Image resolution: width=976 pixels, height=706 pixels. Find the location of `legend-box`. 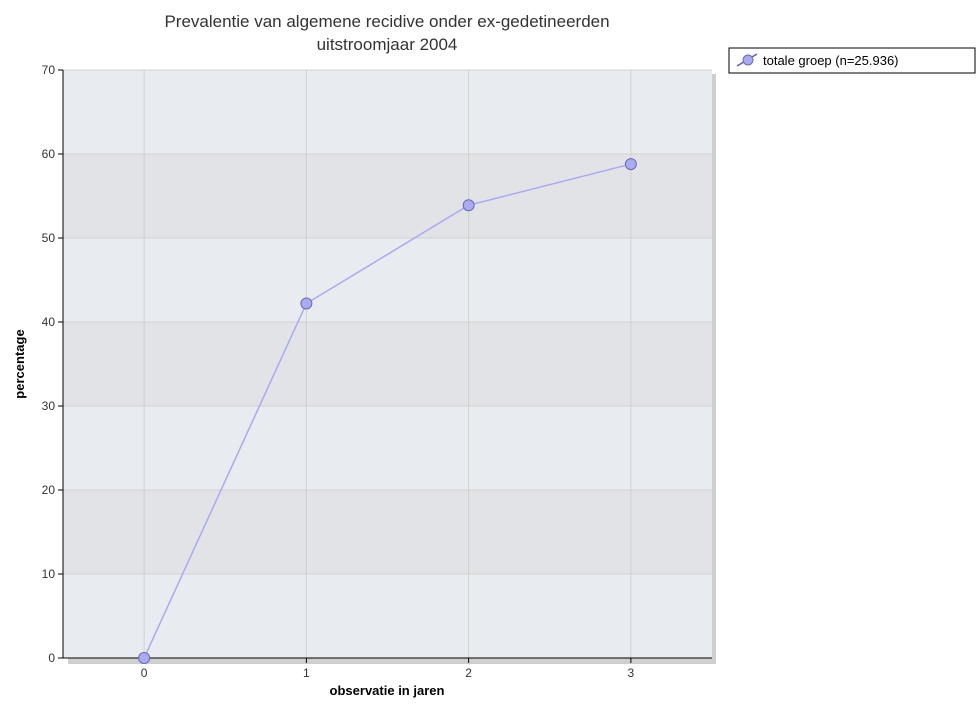

legend-box is located at coordinates (852, 60).